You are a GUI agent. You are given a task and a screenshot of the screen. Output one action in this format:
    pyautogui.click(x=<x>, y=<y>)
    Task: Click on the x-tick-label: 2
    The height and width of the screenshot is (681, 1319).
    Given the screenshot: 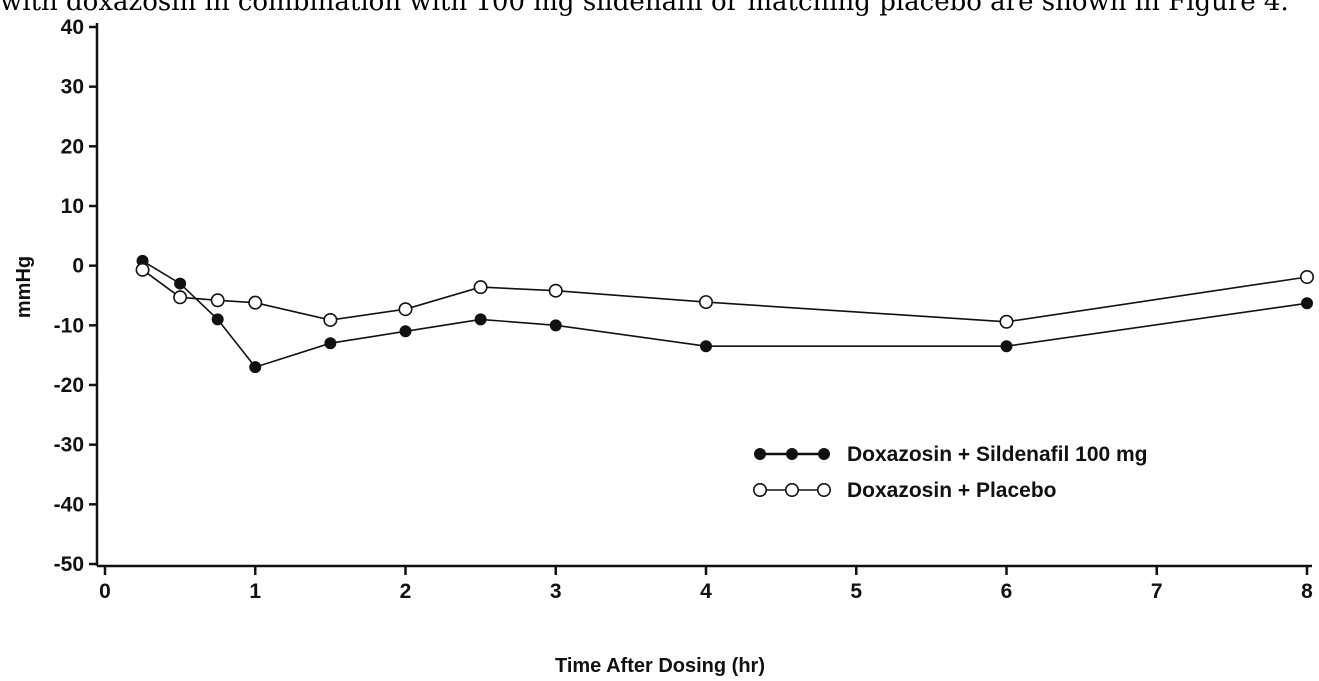 What is the action you would take?
    pyautogui.click(x=406, y=591)
    